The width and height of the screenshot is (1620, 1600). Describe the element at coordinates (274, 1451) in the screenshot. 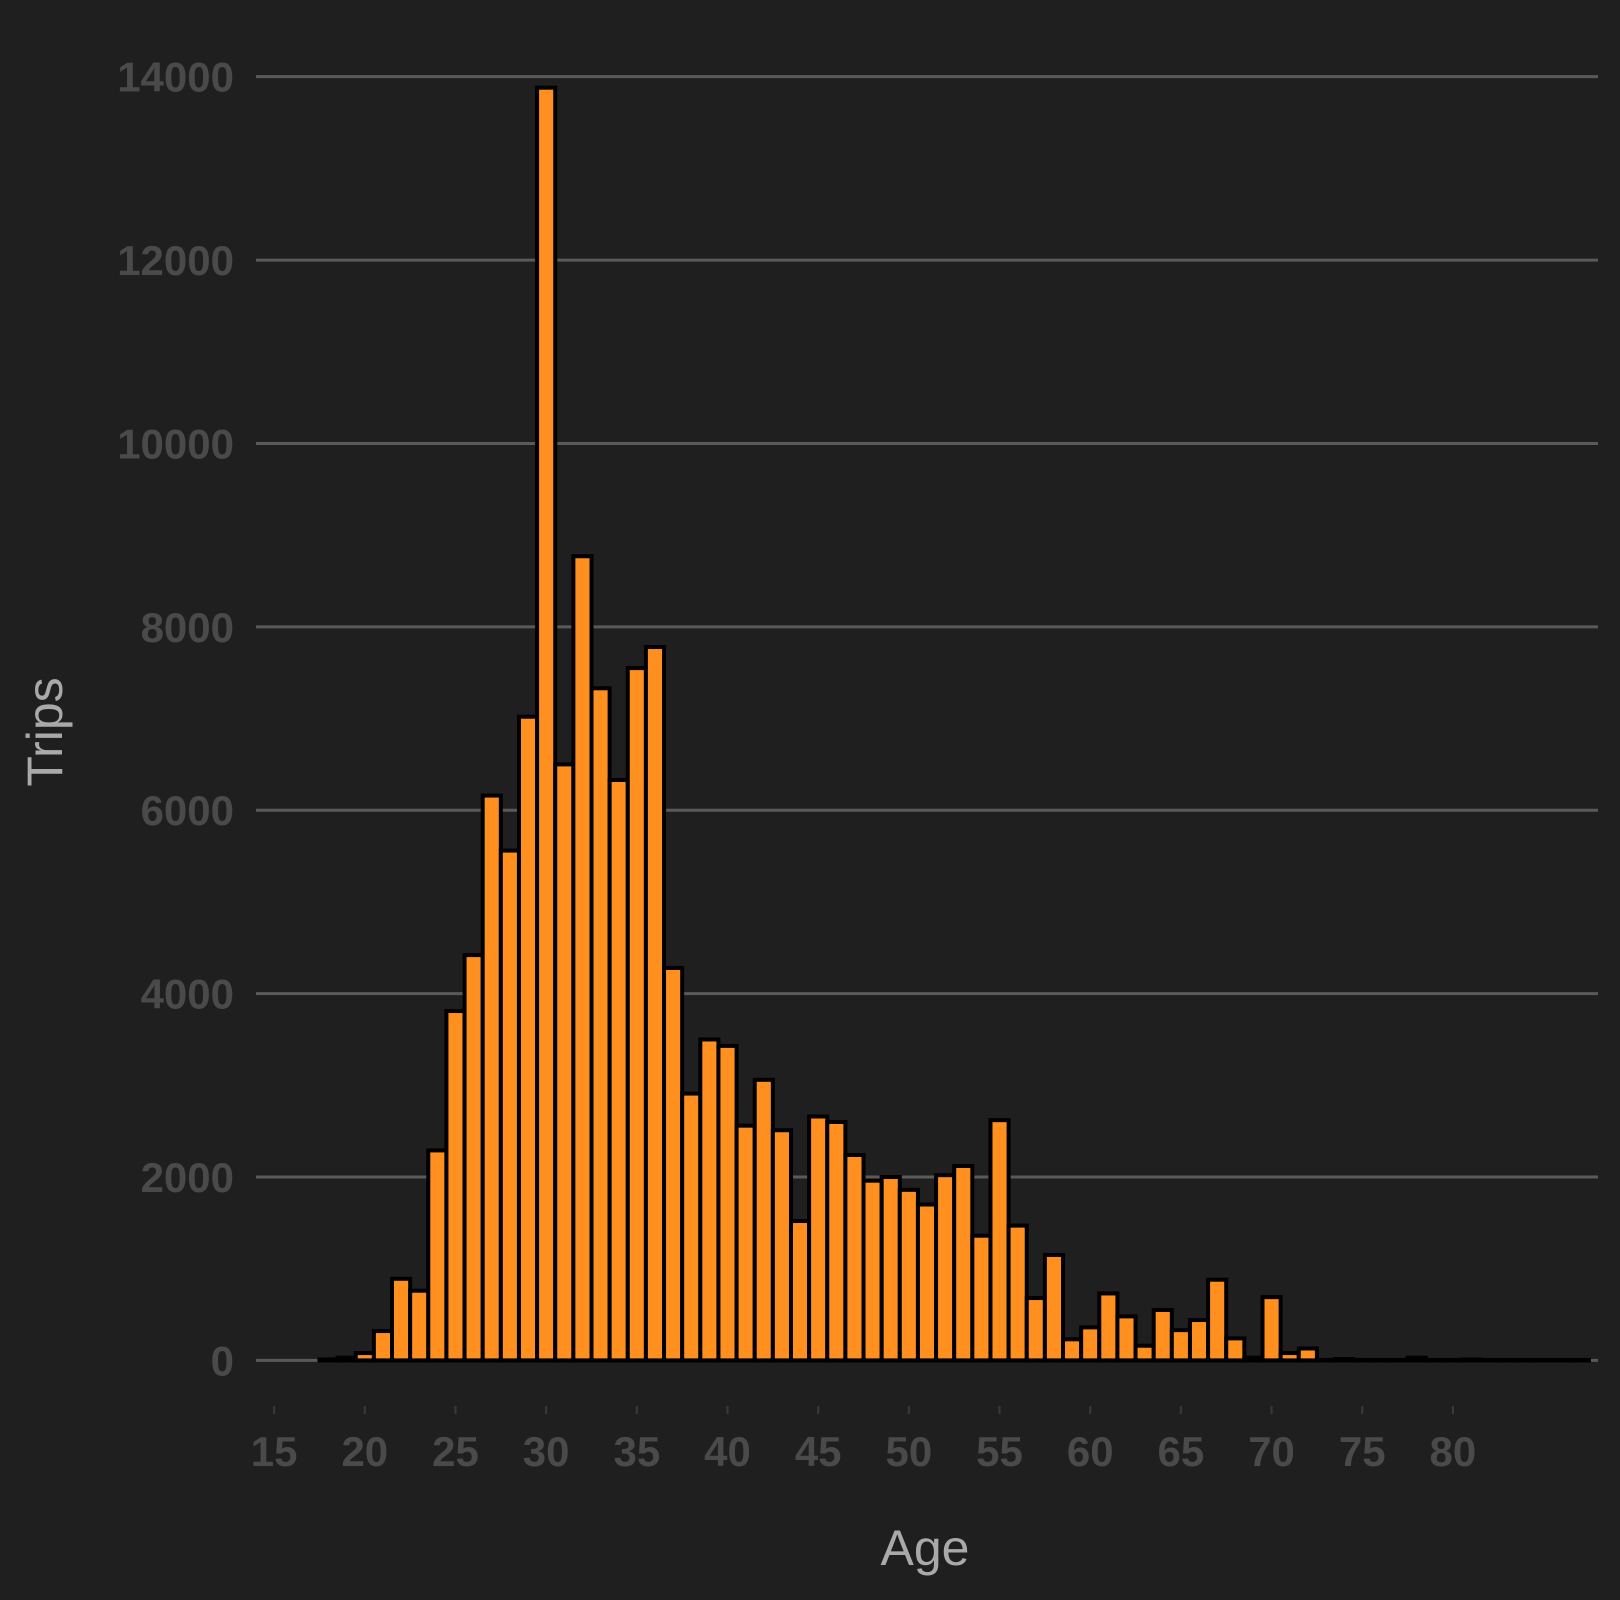

I see `x-tick-label: 15` at that location.